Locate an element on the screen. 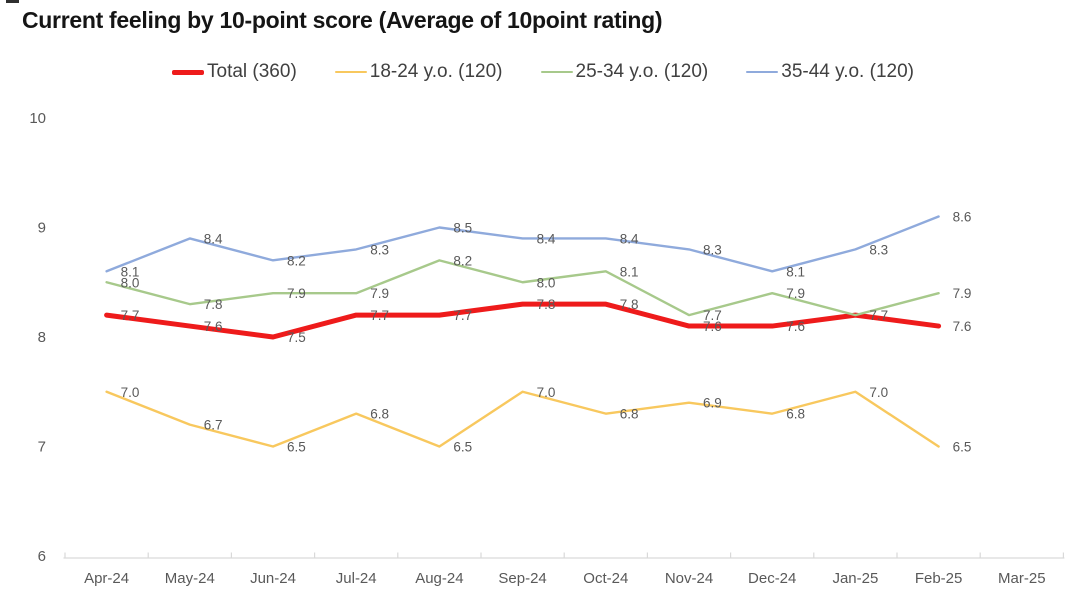 This screenshot has height=612, width=1086. legend-label: Total (360) is located at coordinates (252, 71).